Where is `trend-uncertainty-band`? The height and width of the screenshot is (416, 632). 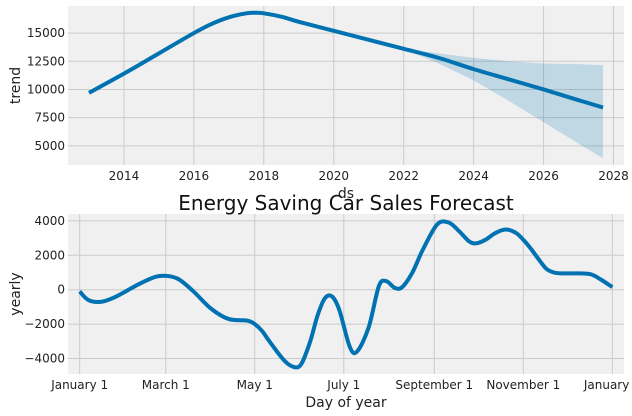
trend-uncertainty-band is located at coordinates (503, 103).